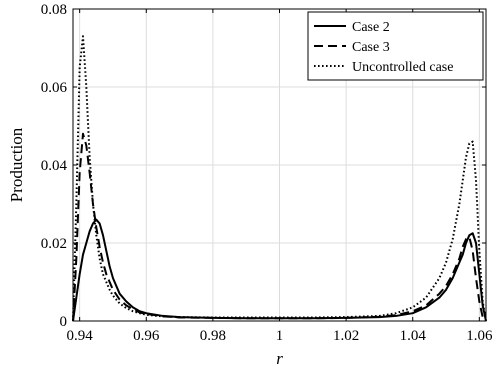 The width and height of the screenshot is (494, 373). I want to click on x-tick-label: 1.06, so click(479, 336).